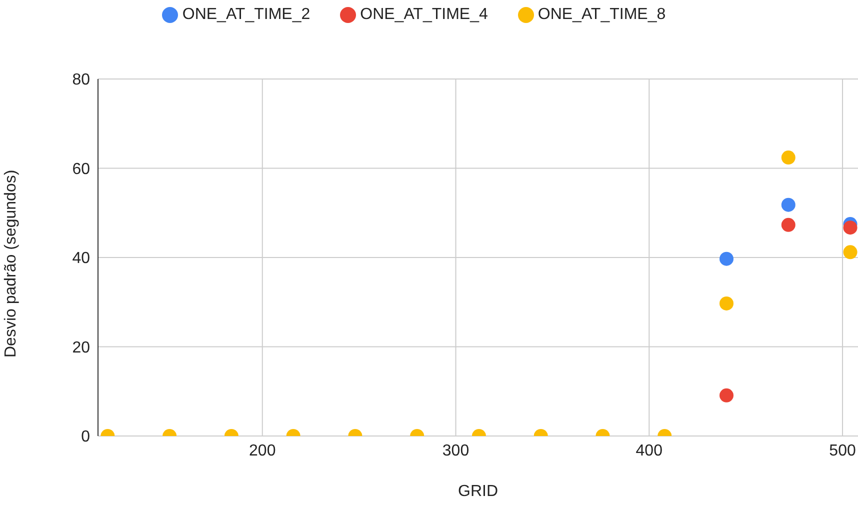  What do you see at coordinates (246, 14) in the screenshot?
I see `legend-label: ONE_AT_TIME_2` at bounding box center [246, 14].